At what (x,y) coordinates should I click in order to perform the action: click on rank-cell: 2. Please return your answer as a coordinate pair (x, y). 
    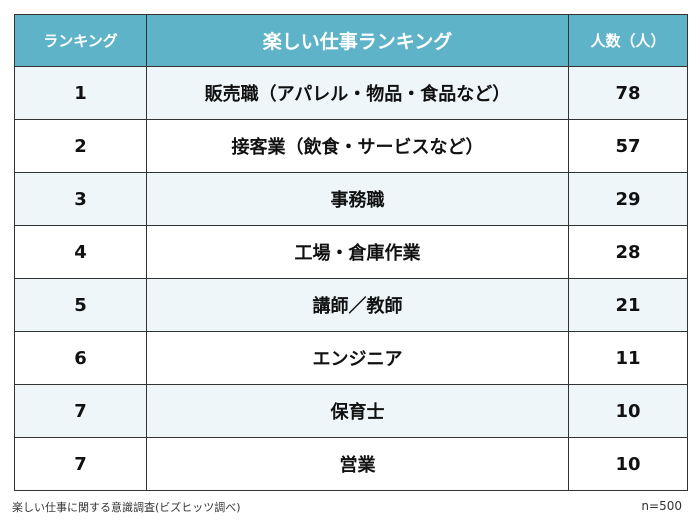
    Looking at the image, I should click on (80, 146).